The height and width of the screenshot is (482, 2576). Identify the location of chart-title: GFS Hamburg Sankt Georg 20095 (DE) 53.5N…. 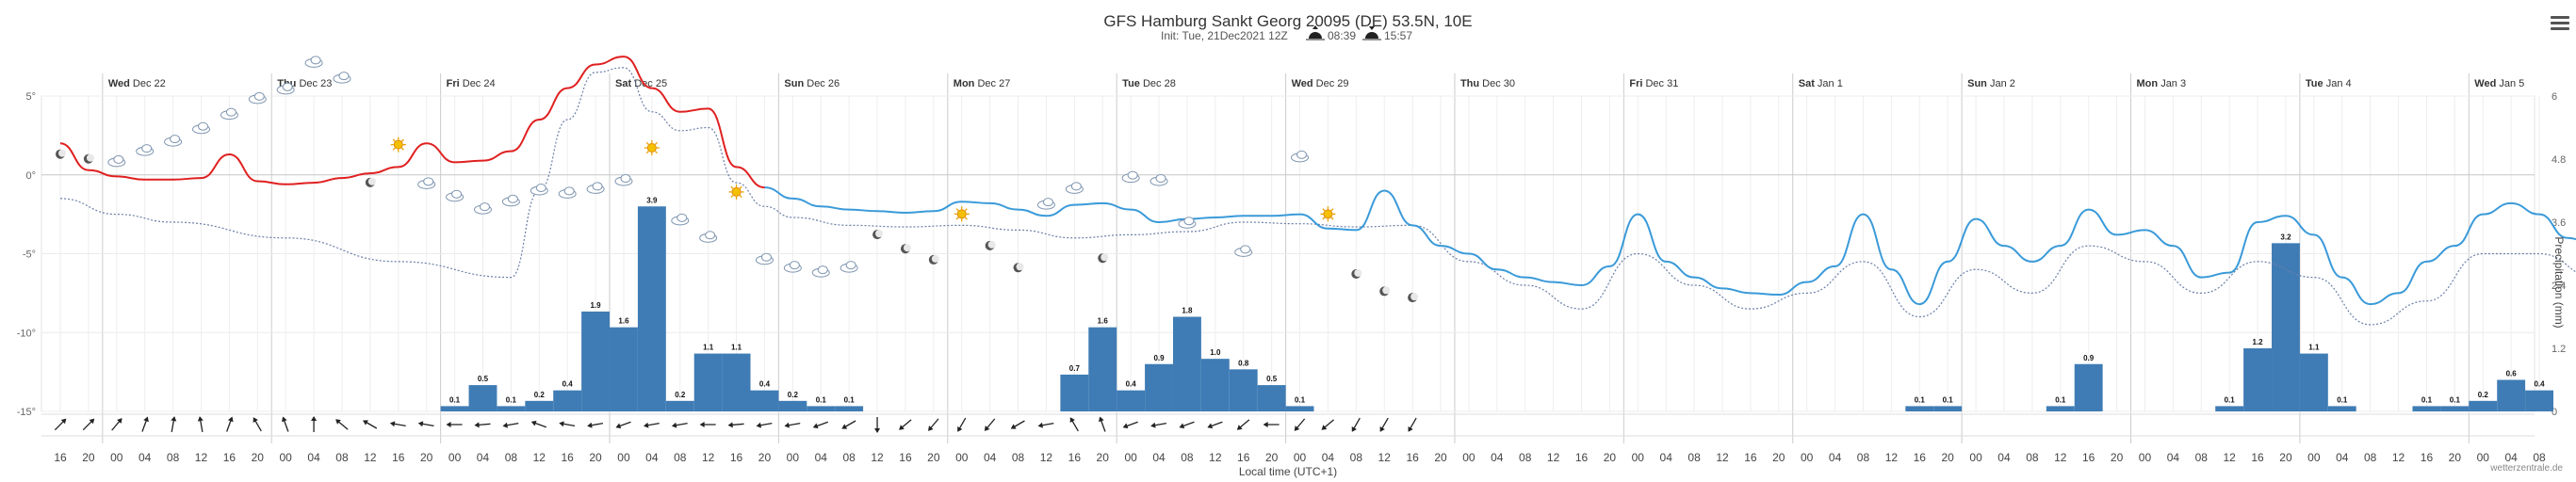
(1287, 21).